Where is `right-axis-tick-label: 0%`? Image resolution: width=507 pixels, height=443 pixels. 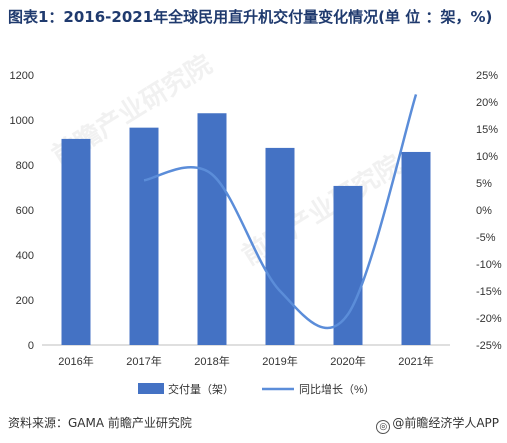 right-axis-tick-label: 0% is located at coordinates (484, 211).